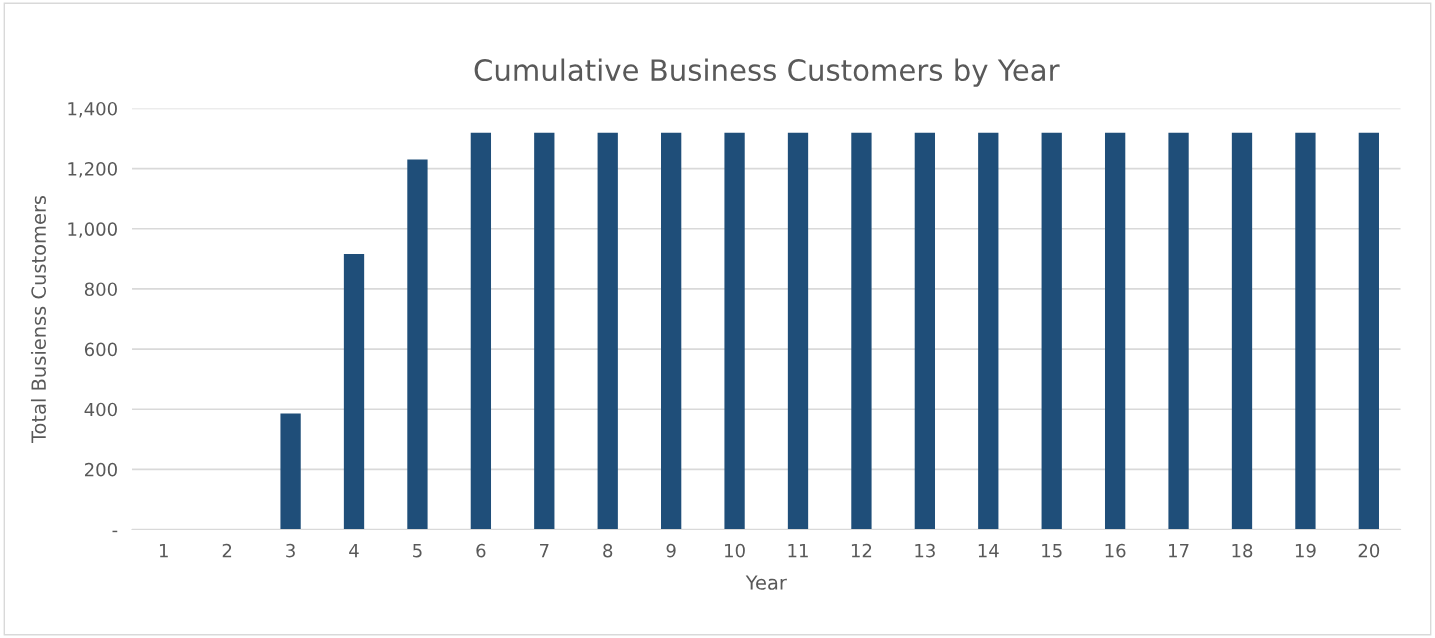  Describe the element at coordinates (115, 531) in the screenshot. I see `y-tick-label: -` at that location.